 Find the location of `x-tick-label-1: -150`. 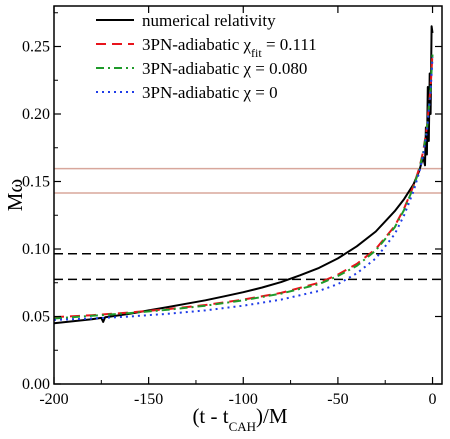

x-tick-label-1: -150 is located at coordinates (148, 399).